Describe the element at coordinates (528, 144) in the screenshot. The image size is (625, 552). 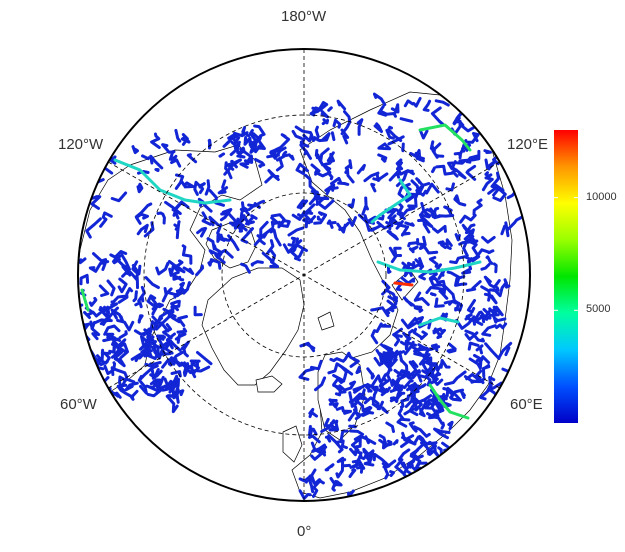
I see `label-120e: 120°E` at that location.